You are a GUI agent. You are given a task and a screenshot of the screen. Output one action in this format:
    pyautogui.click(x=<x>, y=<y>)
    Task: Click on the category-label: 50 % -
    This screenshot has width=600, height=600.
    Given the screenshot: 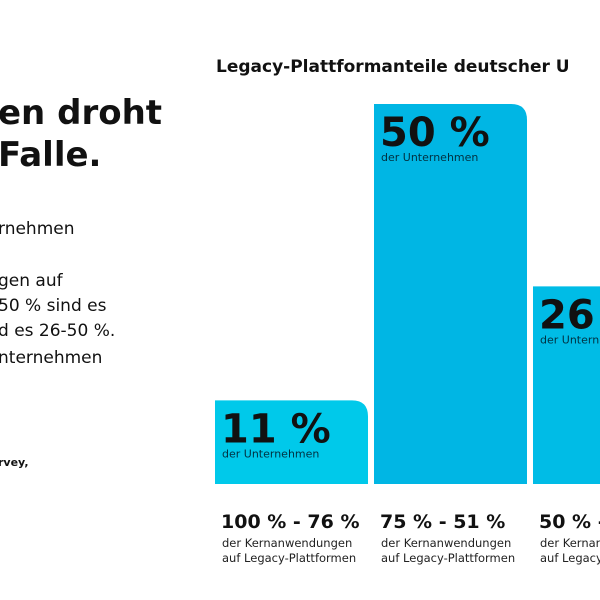 What is the action you would take?
    pyautogui.click(x=569, y=522)
    